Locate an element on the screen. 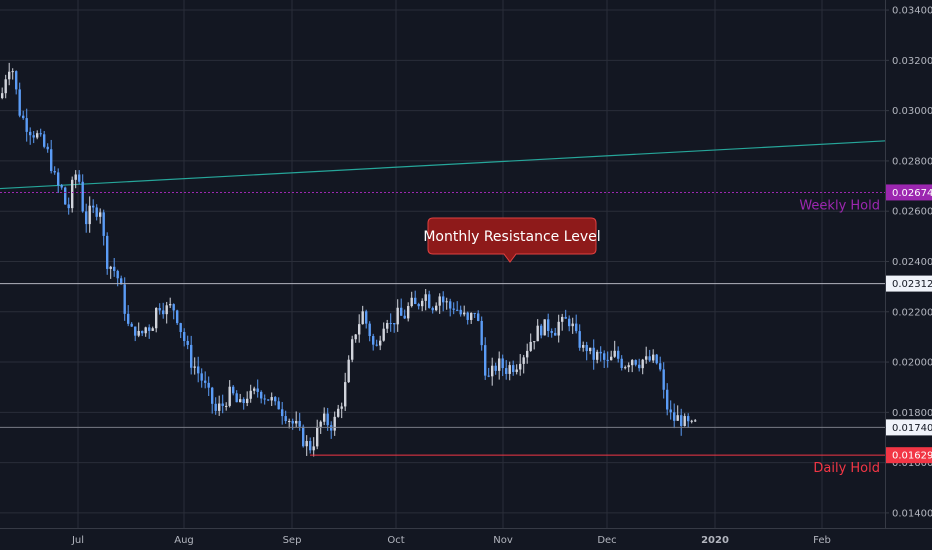  price-tag-label: 0.016296 is located at coordinates (912, 456).